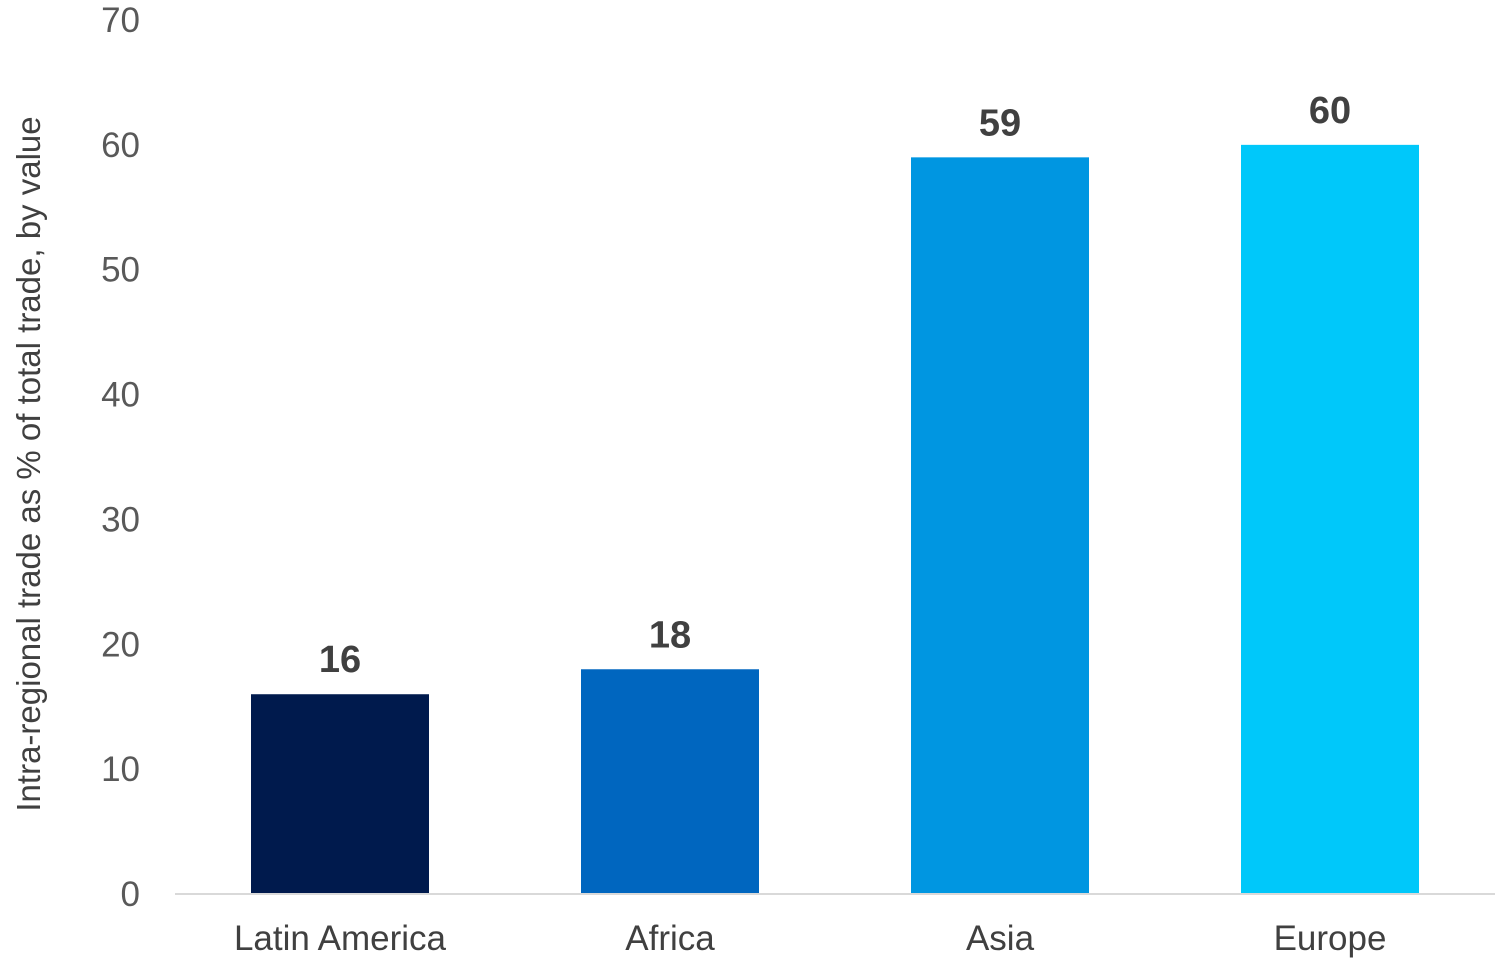  I want to click on data-label: 18, so click(670, 635).